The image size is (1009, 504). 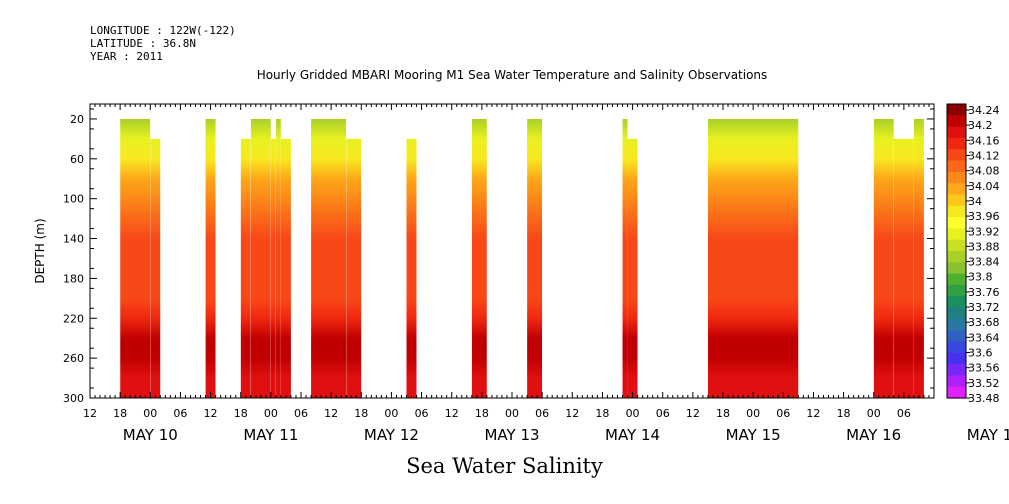 What do you see at coordinates (980, 125) in the screenshot?
I see `colorbar-label: 34.2` at bounding box center [980, 125].